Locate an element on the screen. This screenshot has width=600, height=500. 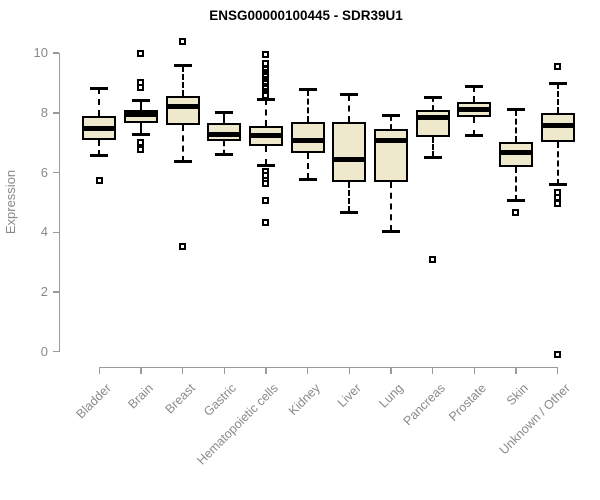
median-unknown-other is located at coordinates (557, 126).